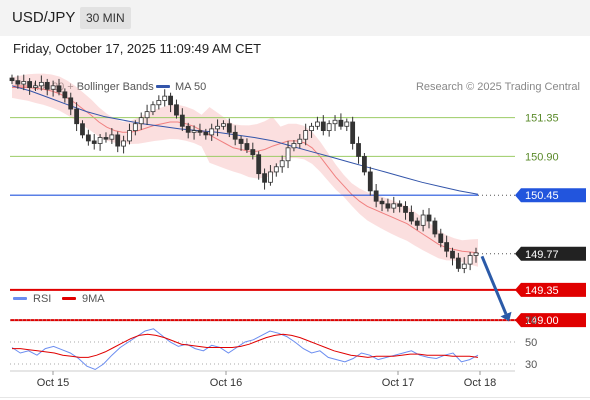 The width and height of the screenshot is (590, 400). Describe the element at coordinates (550, 220) in the screenshot. I see `price-labels: 151.35 150.90 150.45 149.77 149.35 149.00` at that location.